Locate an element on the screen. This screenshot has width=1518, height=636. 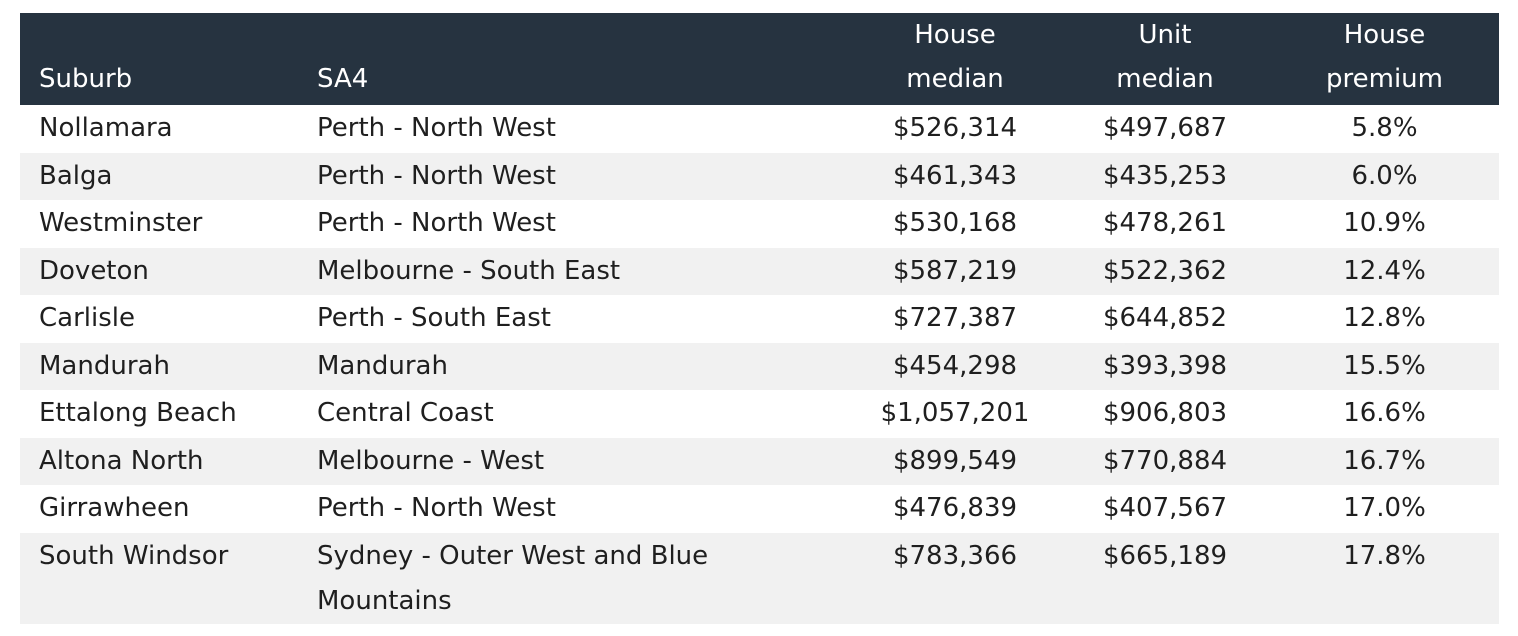
cell-unit-median: $522,362 is located at coordinates (1165, 270).